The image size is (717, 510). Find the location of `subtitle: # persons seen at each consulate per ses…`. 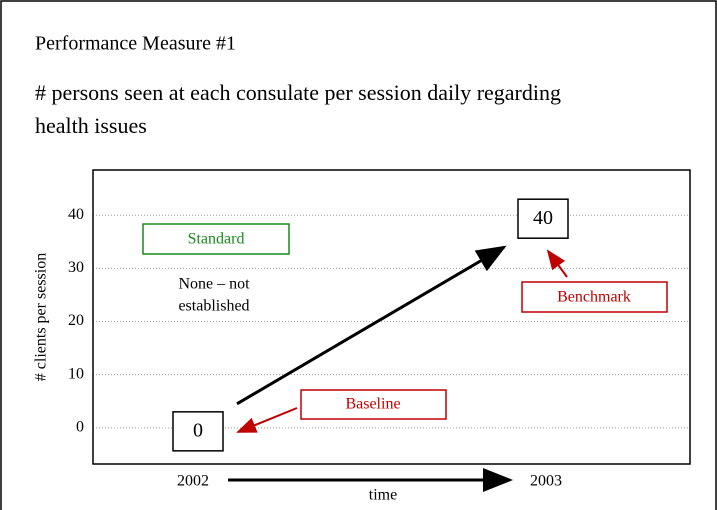

subtitle: # persons seen at each consulate per ses… is located at coordinates (298, 92).